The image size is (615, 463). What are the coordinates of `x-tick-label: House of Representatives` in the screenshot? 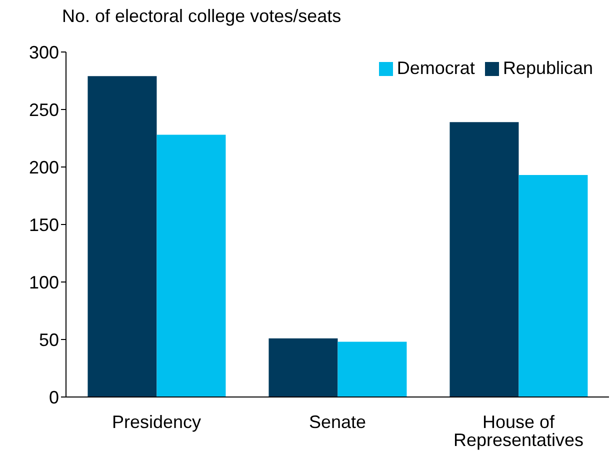 It's located at (518, 431).